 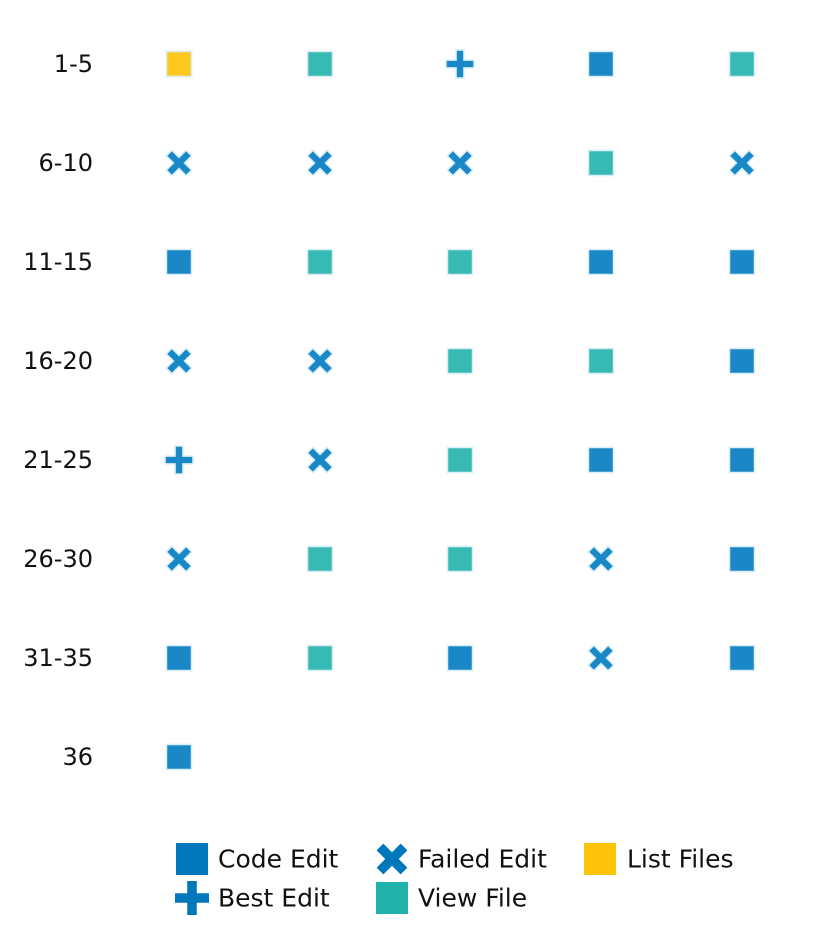 I want to click on step-marker-list-files, so click(x=179, y=64).